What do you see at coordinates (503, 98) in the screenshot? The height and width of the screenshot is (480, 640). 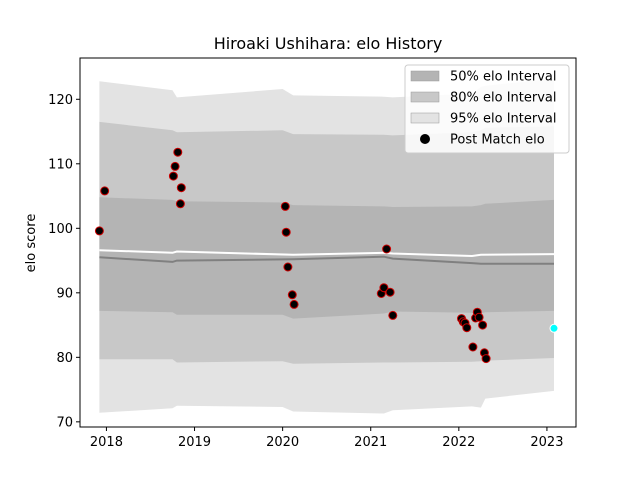 I see `legend-label: 80% elo Interval` at bounding box center [503, 98].